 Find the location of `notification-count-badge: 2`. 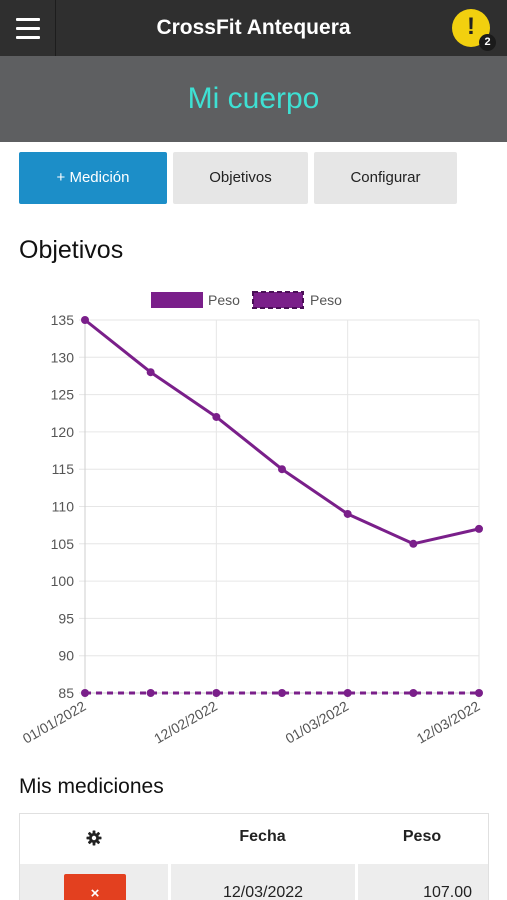

notification-count-badge: 2 is located at coordinates (487, 42).